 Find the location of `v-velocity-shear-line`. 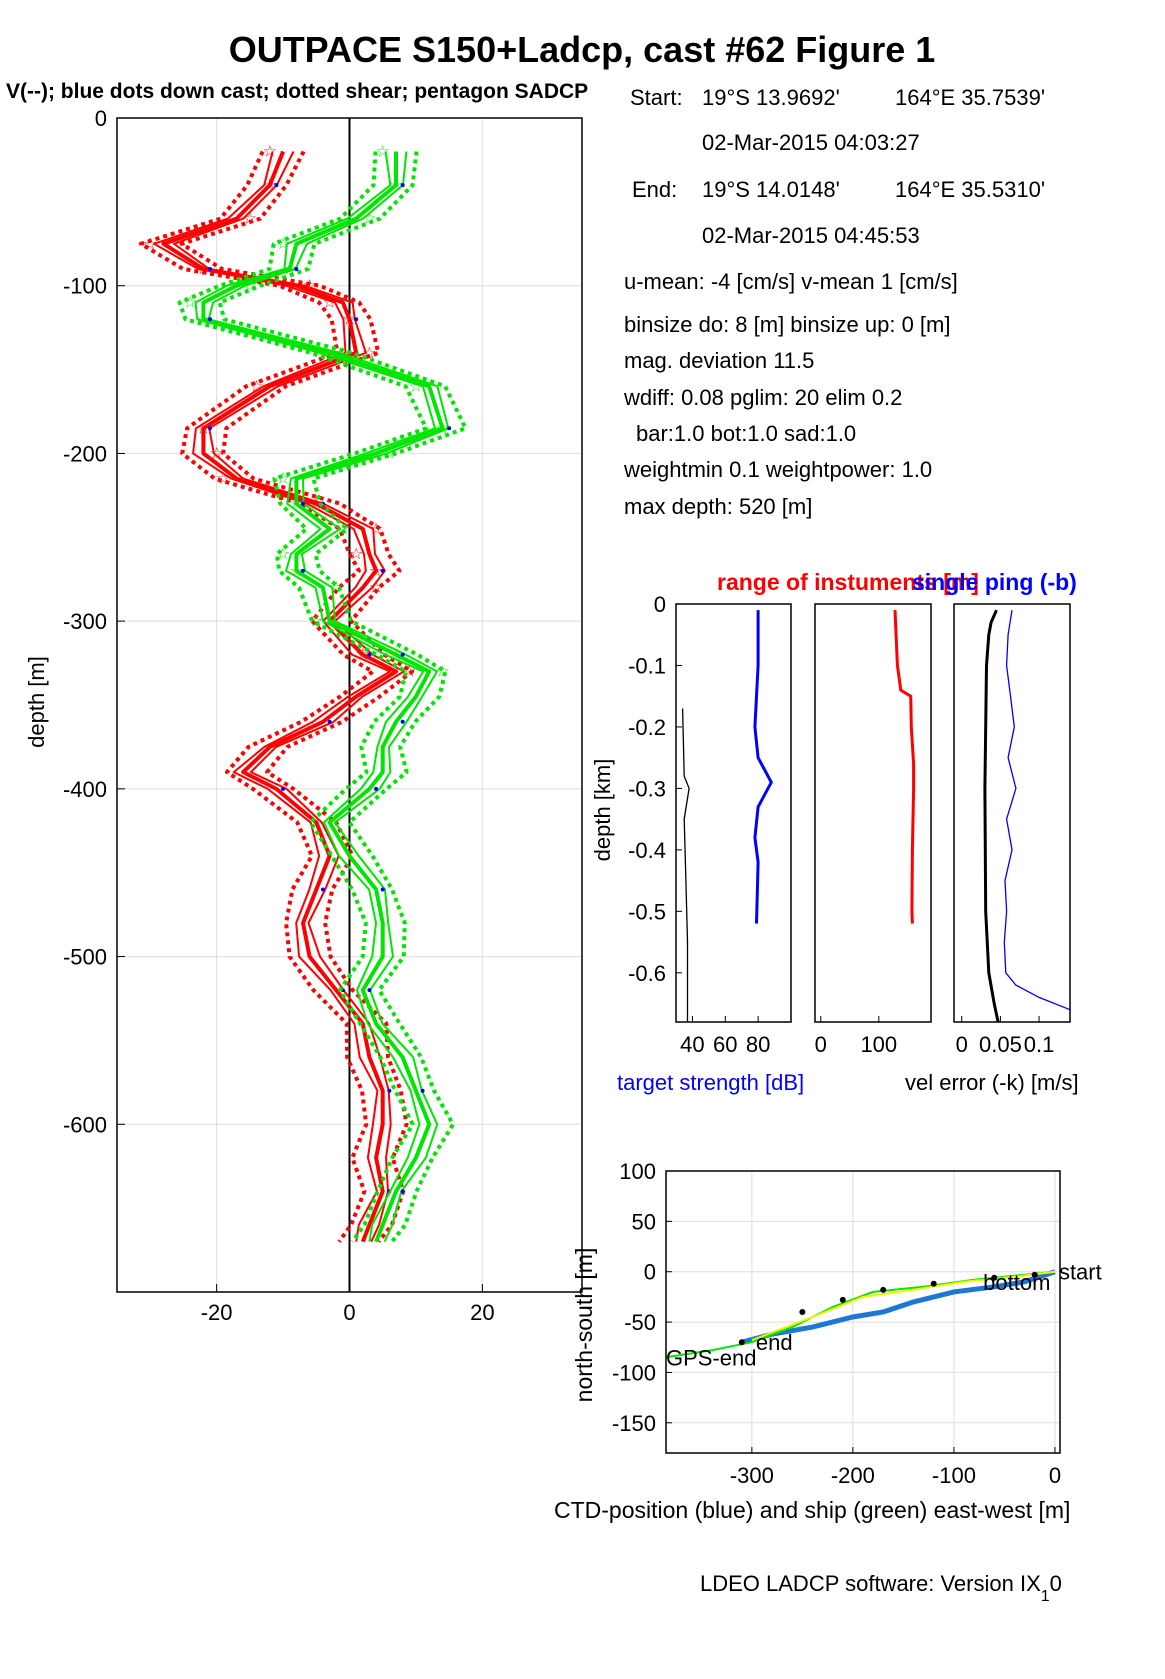

v-velocity-shear-line is located at coordinates (303, 697).